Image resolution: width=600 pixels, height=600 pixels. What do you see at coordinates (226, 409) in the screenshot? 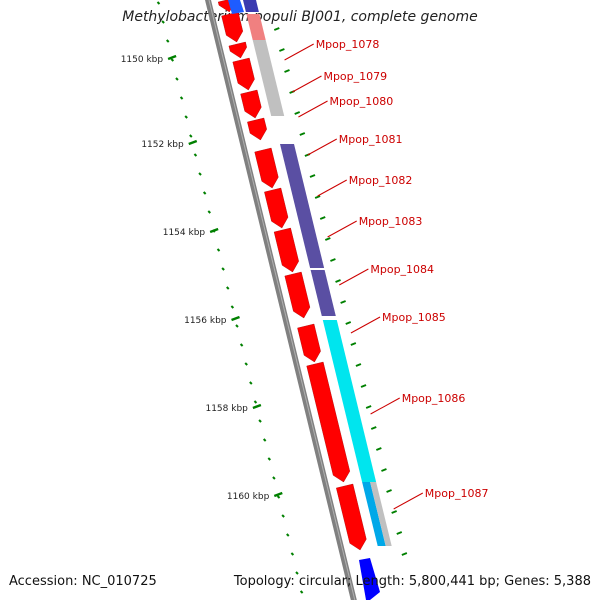
I see `scale-label: 1158 kbp` at bounding box center [226, 409].